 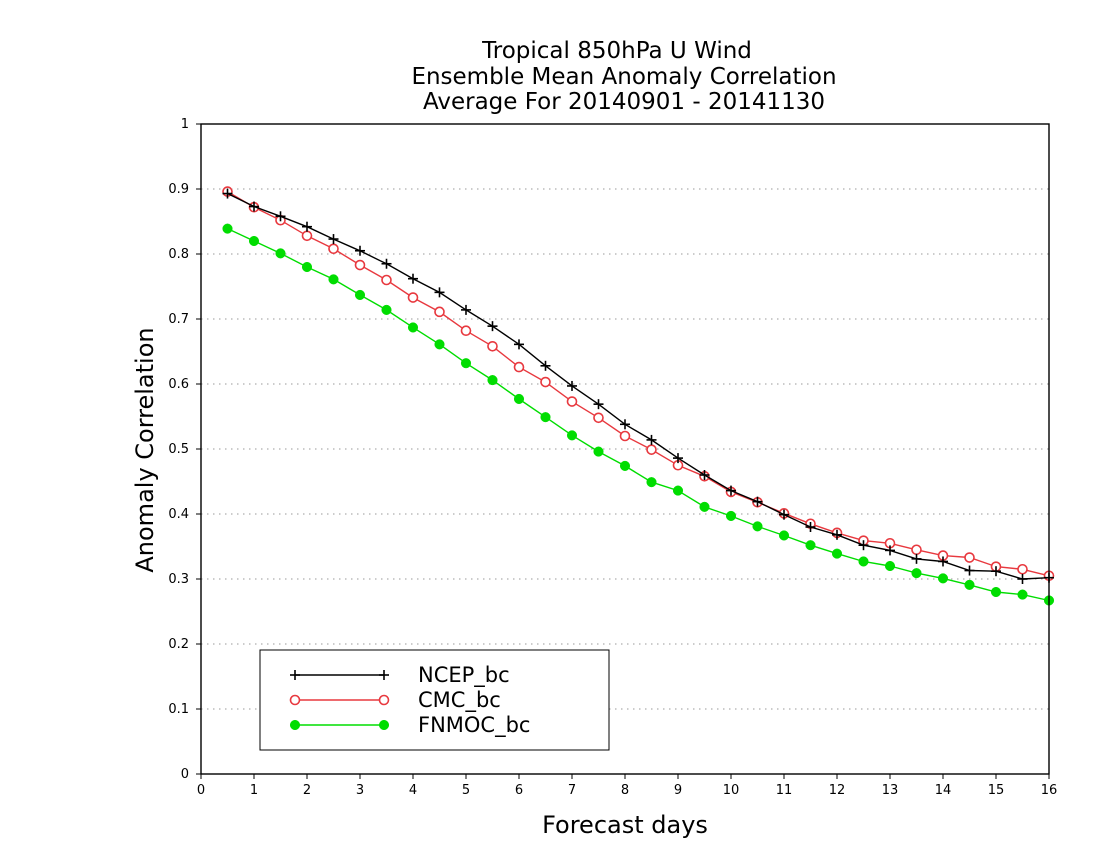 I want to click on x-tick-label: 14, so click(x=943, y=790).